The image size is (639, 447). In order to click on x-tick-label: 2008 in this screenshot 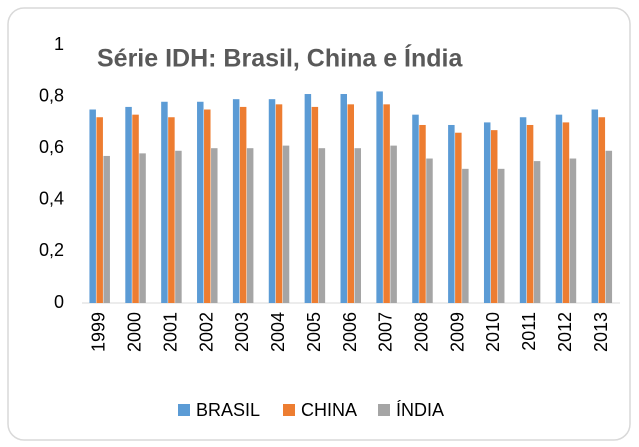, I will do `click(421, 332)`.